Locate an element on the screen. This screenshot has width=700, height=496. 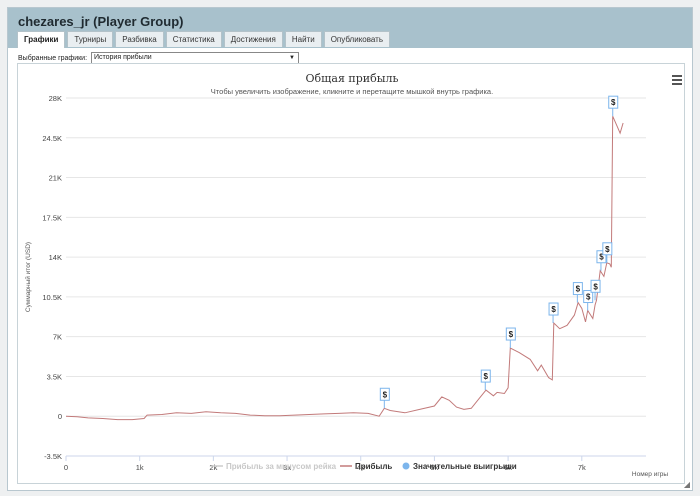
y-axis-label: Суммарный итог (USD) is located at coordinates (28, 277).